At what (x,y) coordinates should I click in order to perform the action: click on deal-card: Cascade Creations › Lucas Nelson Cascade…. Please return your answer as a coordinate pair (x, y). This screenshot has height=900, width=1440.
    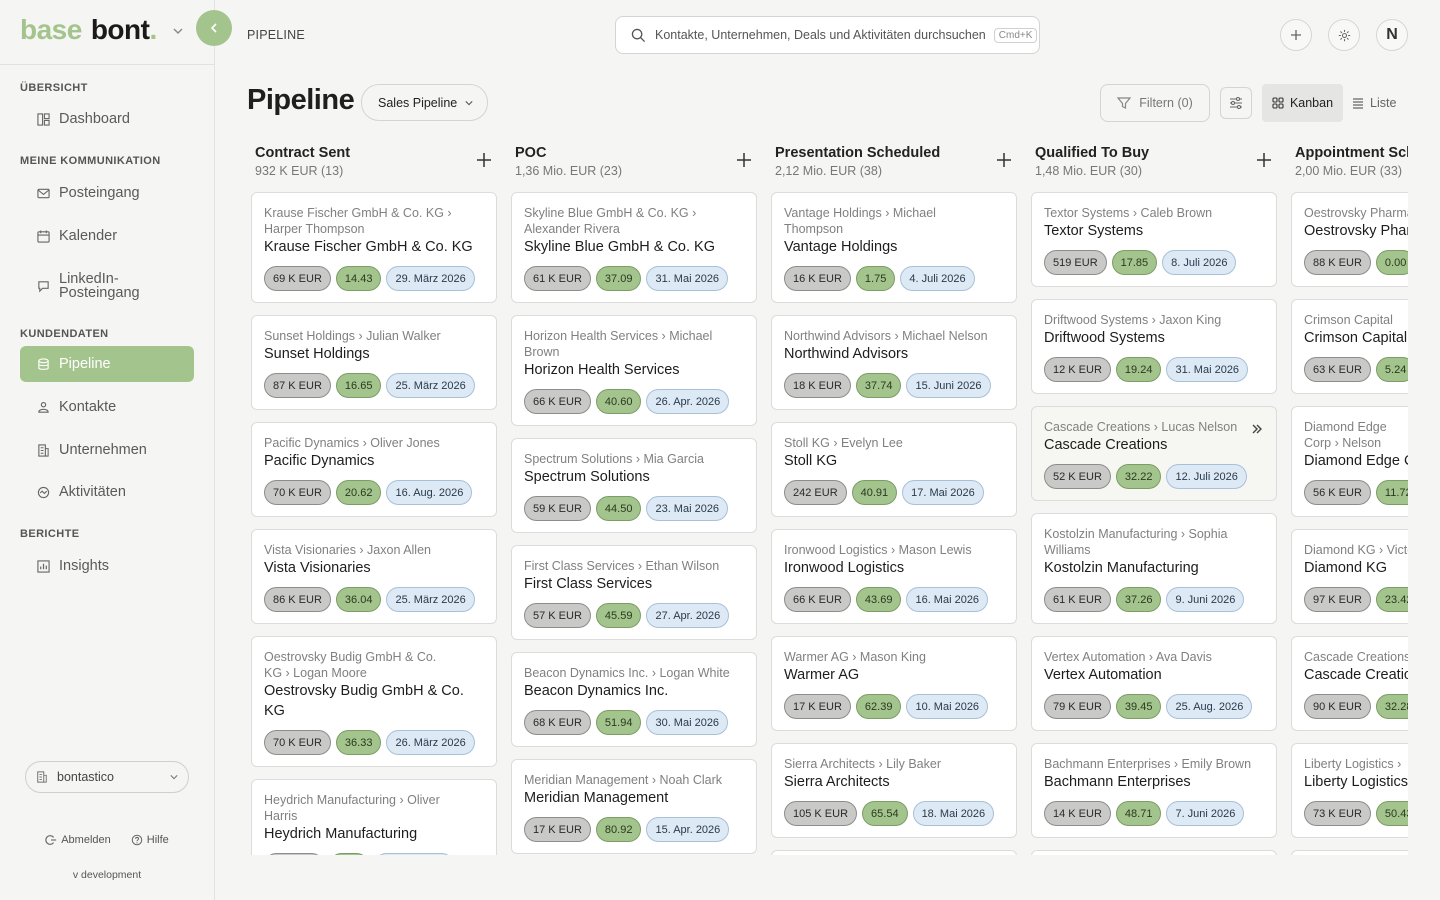
    Looking at the image, I should click on (1154, 453).